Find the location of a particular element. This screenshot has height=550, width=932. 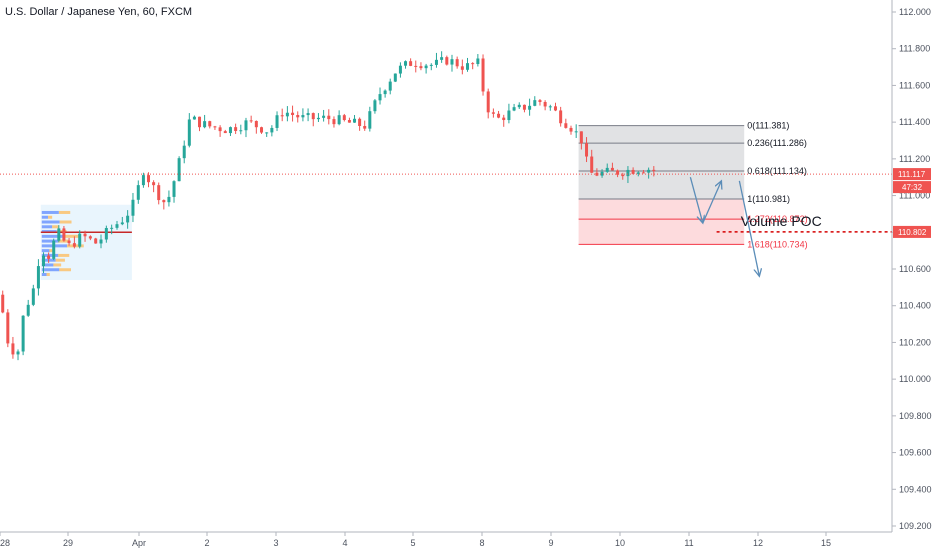

time-tick-label: 29 is located at coordinates (68, 543).